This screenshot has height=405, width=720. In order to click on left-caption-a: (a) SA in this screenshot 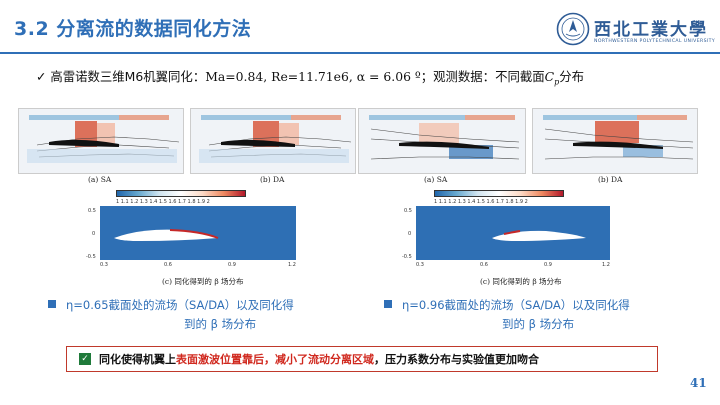, I will do `click(100, 179)`.